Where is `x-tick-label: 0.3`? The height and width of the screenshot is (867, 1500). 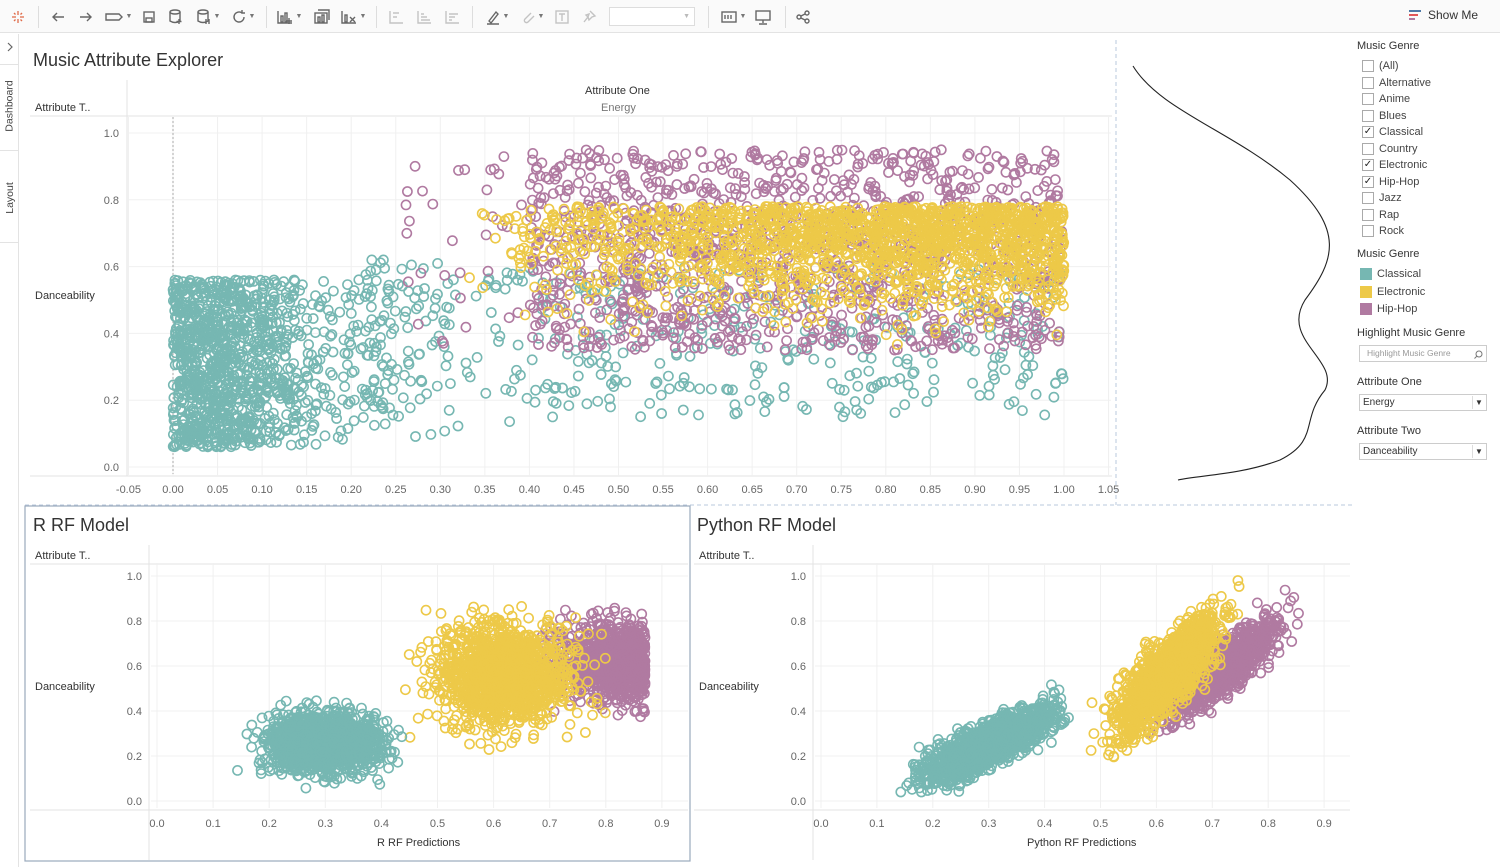
x-tick-label: 0.3 is located at coordinates (325, 824).